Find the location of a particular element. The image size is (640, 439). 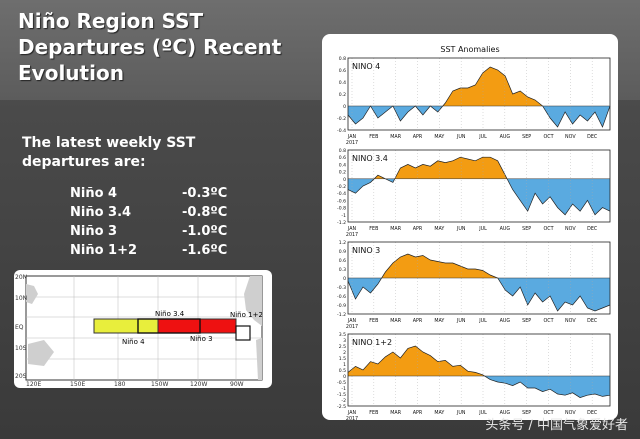

nino34-box is located at coordinates (169, 326).